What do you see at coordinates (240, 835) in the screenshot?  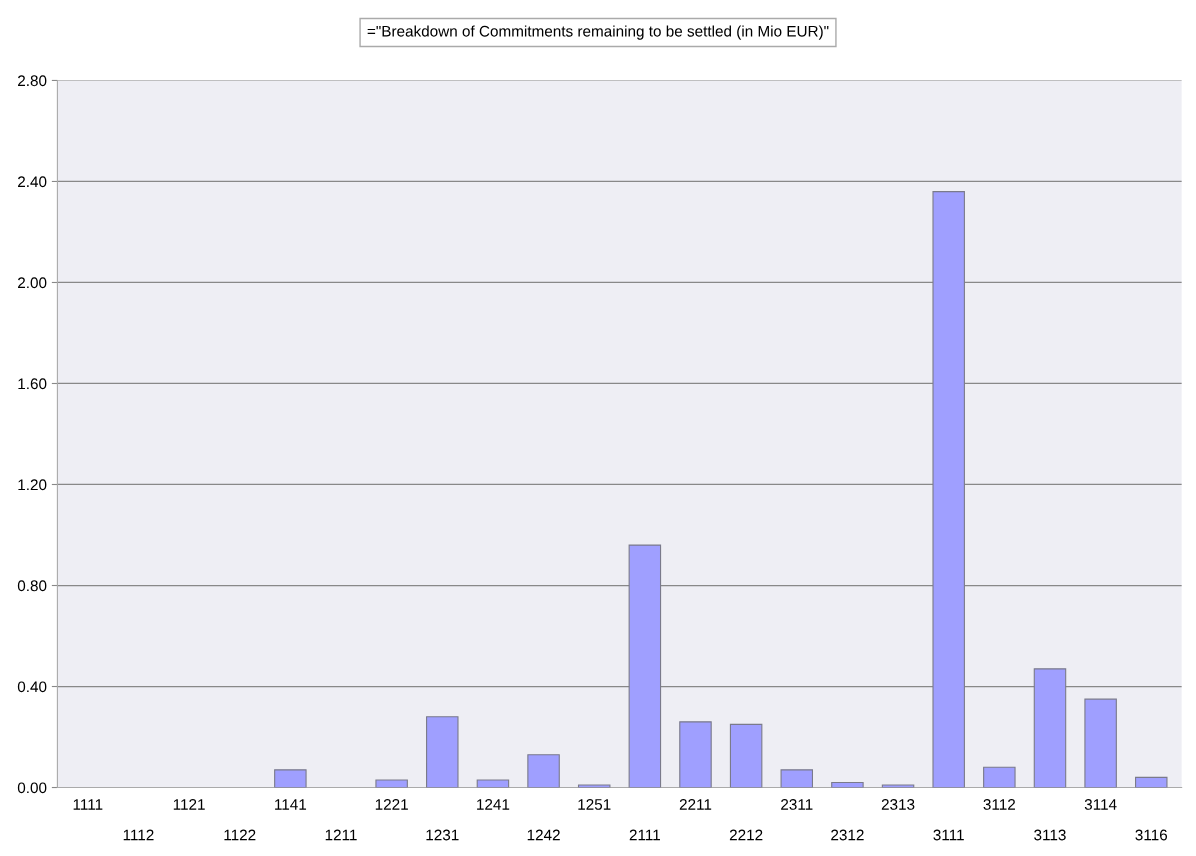 I see `x-tick-label: 1122` at bounding box center [240, 835].